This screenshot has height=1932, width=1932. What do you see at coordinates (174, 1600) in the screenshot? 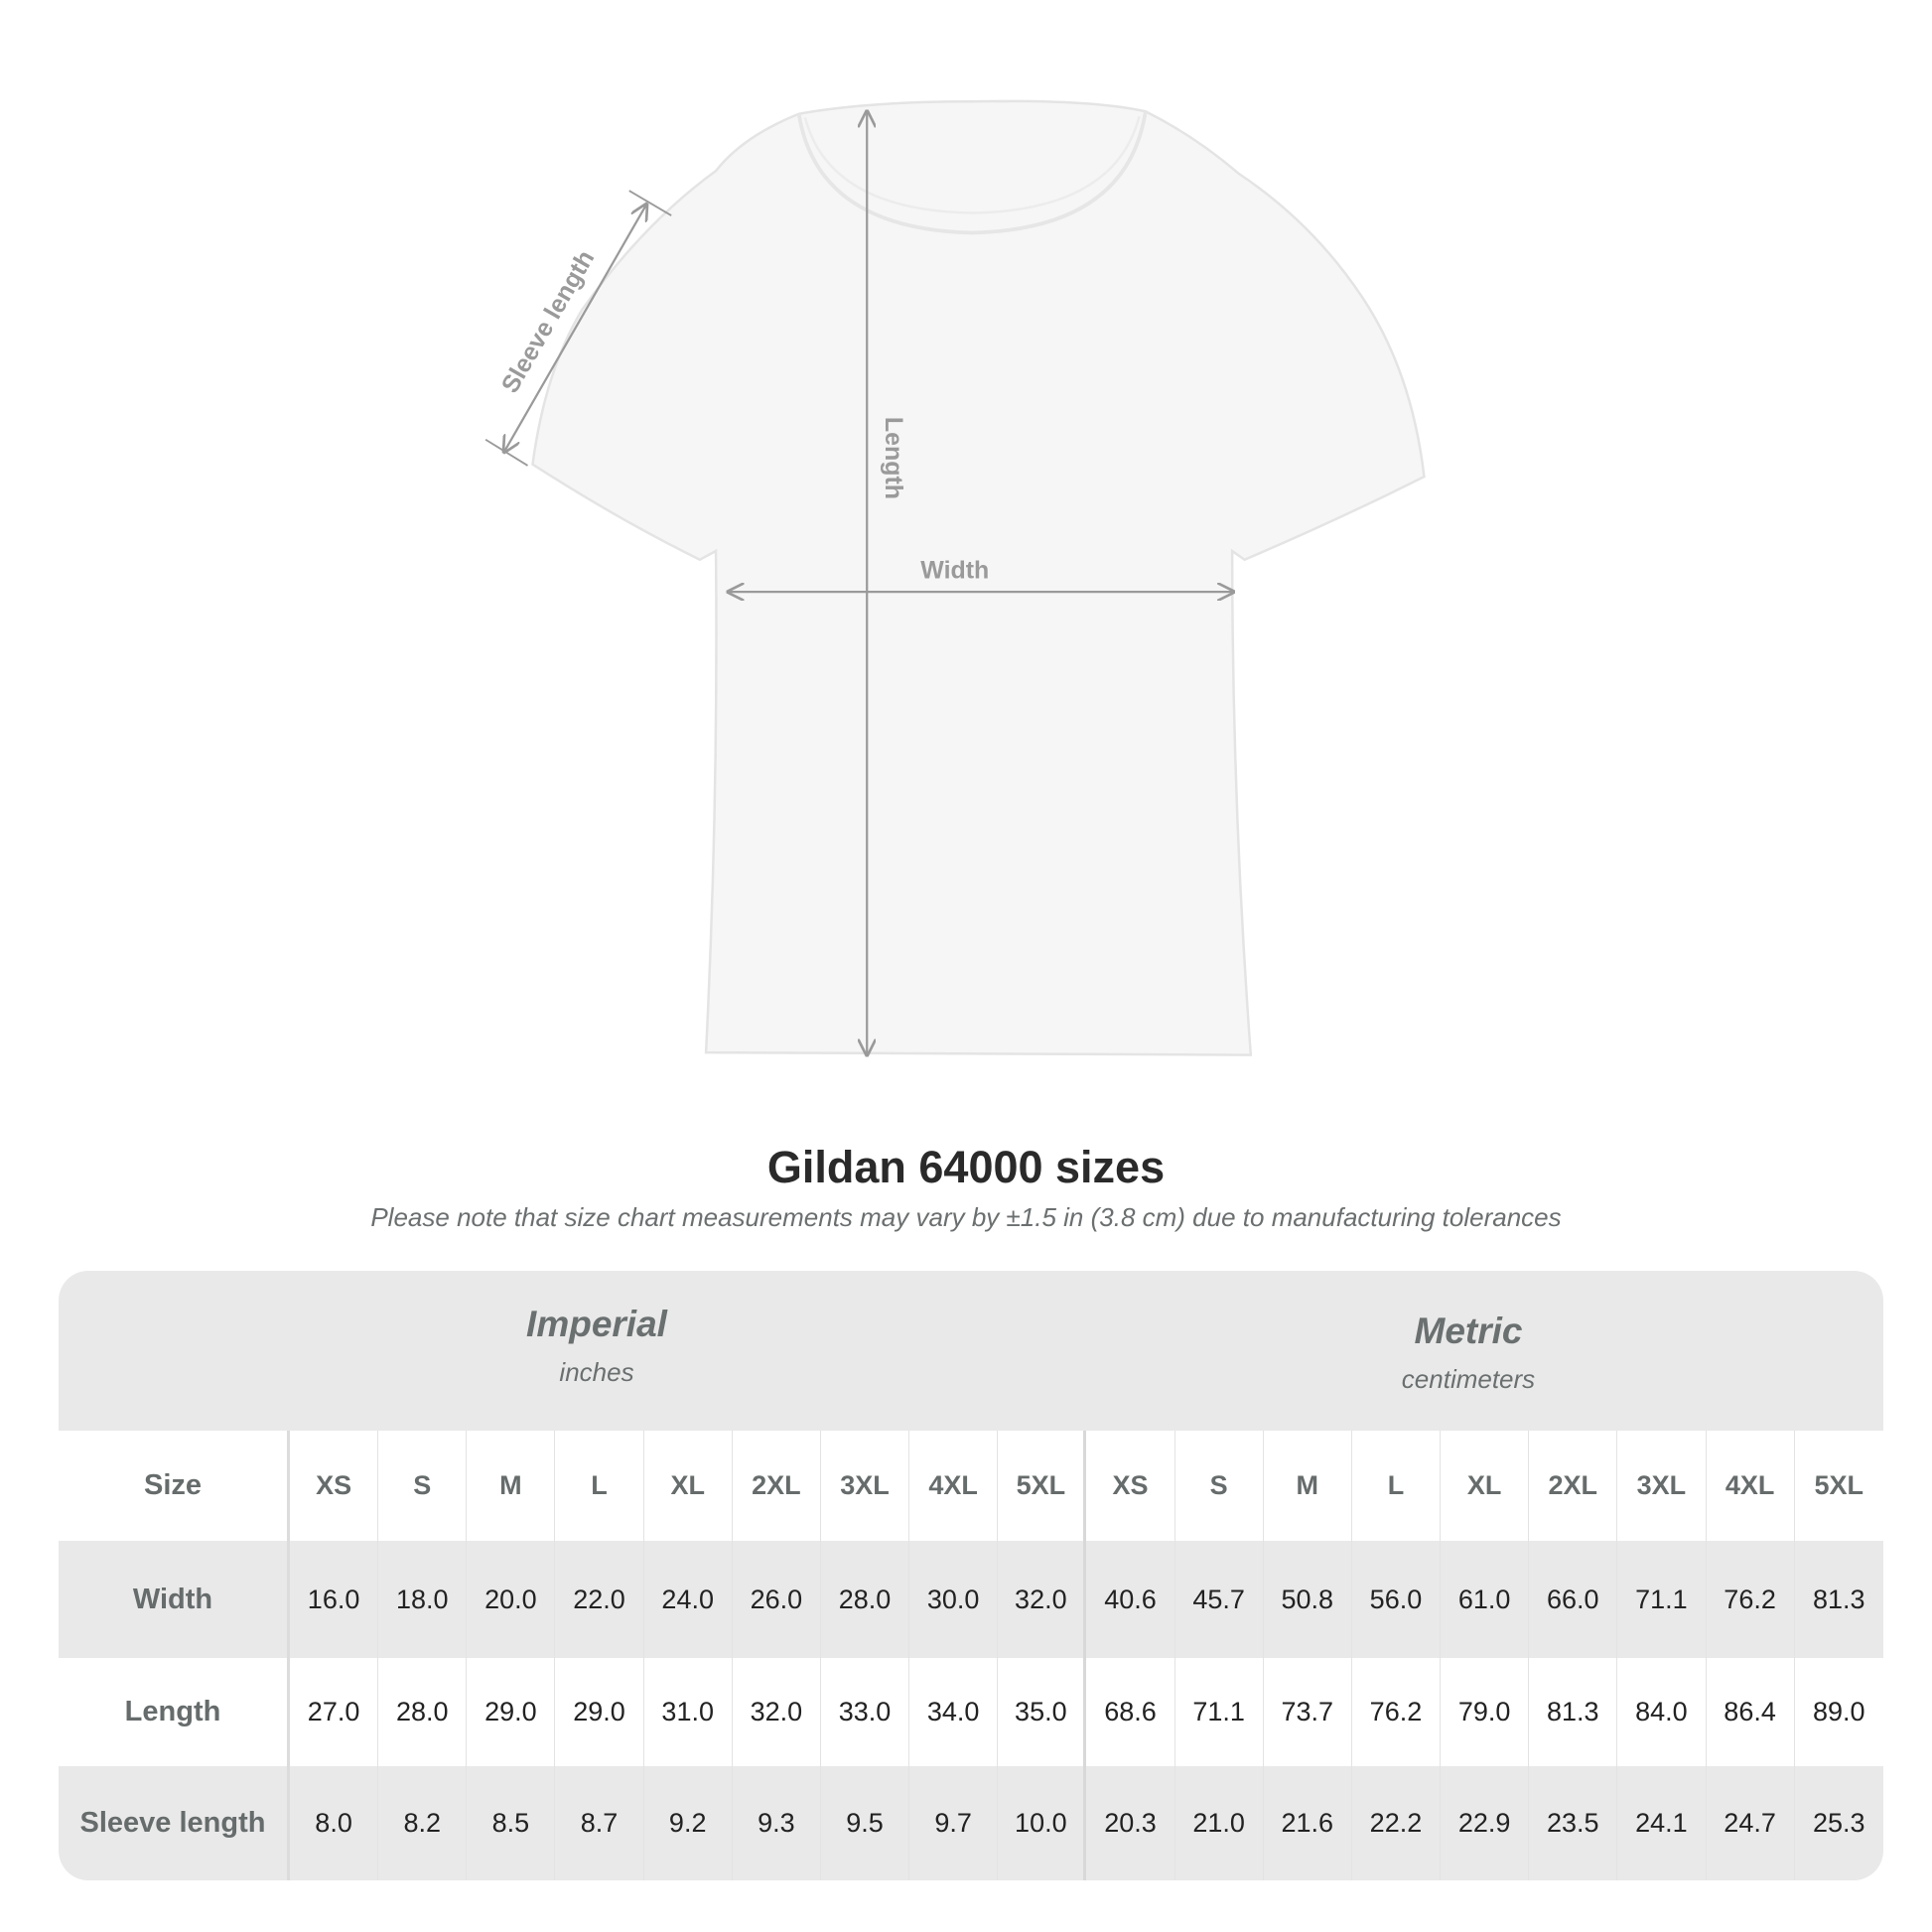
I see `row-label: Width` at bounding box center [174, 1600].